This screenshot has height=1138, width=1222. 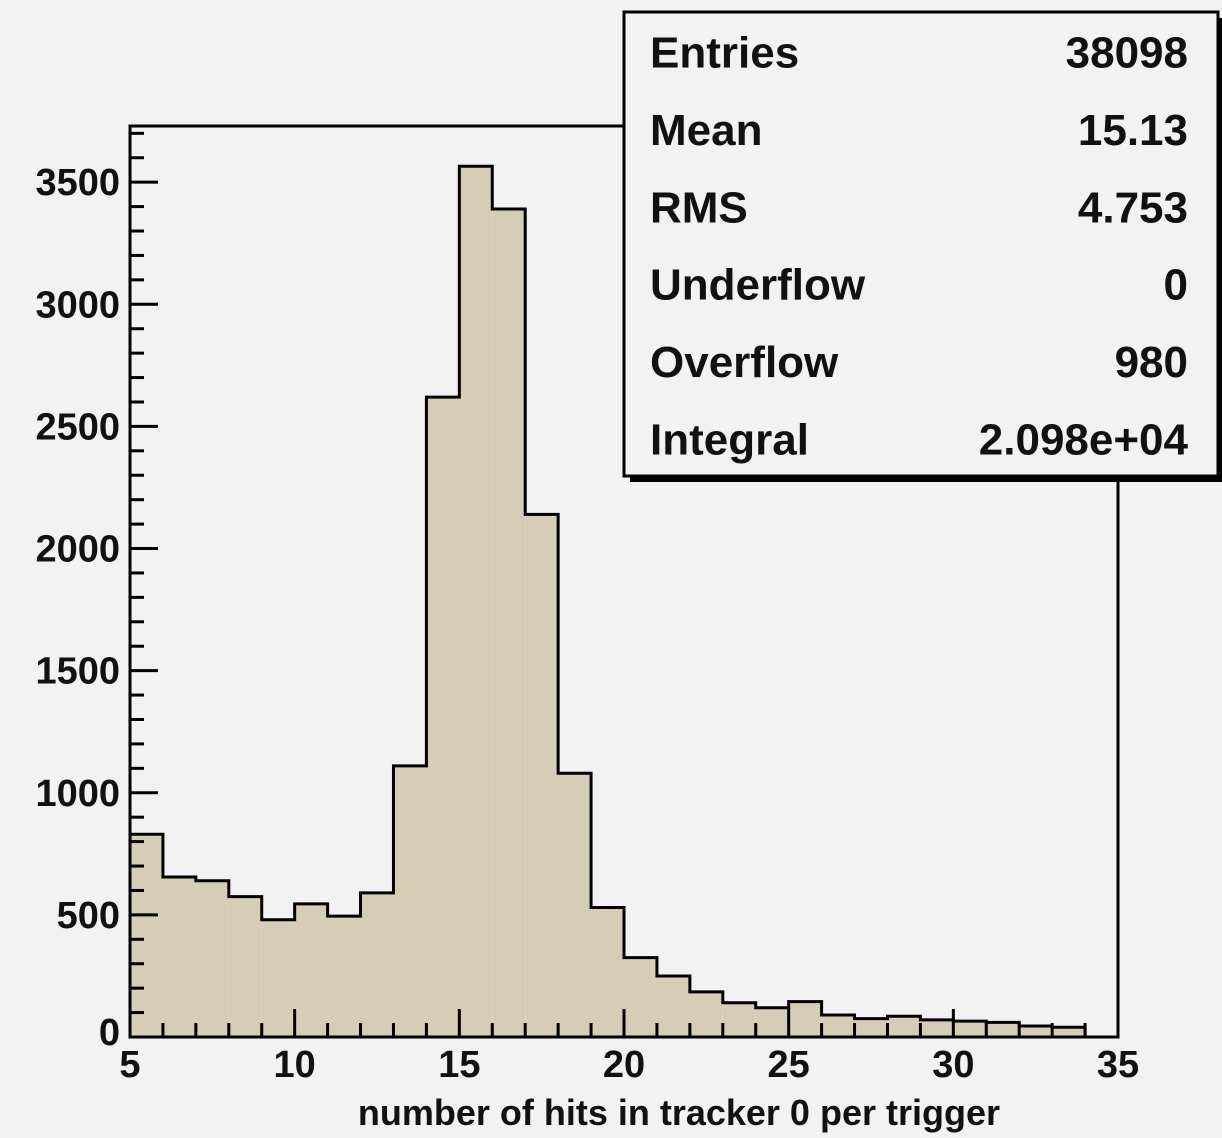 I want to click on x-tick-label: 5, so click(x=129, y=1065).